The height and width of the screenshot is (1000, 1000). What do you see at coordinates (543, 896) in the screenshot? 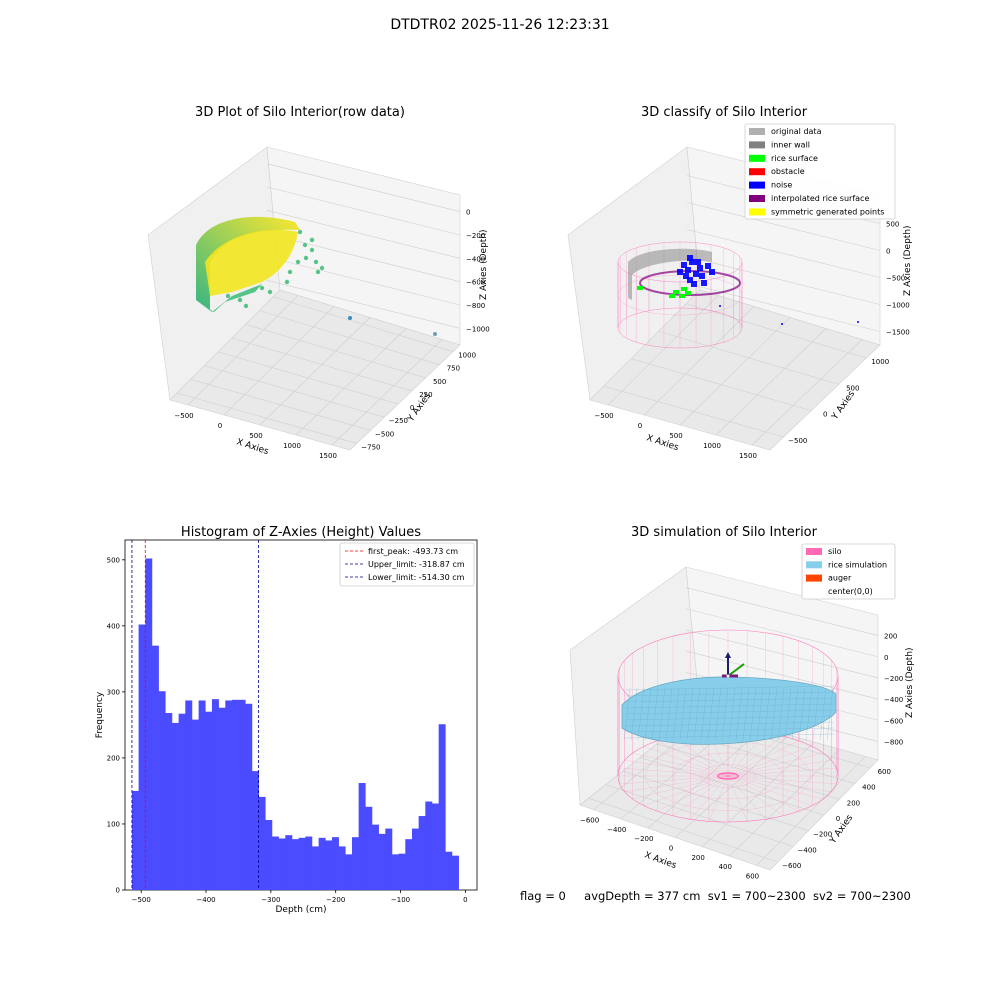
I see `footer-flag: flag = 0` at bounding box center [543, 896].